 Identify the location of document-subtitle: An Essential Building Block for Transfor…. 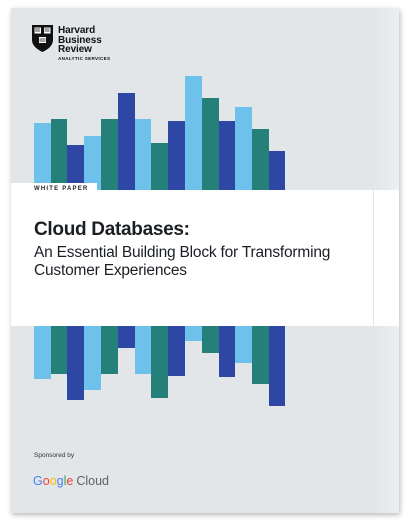
(182, 261).